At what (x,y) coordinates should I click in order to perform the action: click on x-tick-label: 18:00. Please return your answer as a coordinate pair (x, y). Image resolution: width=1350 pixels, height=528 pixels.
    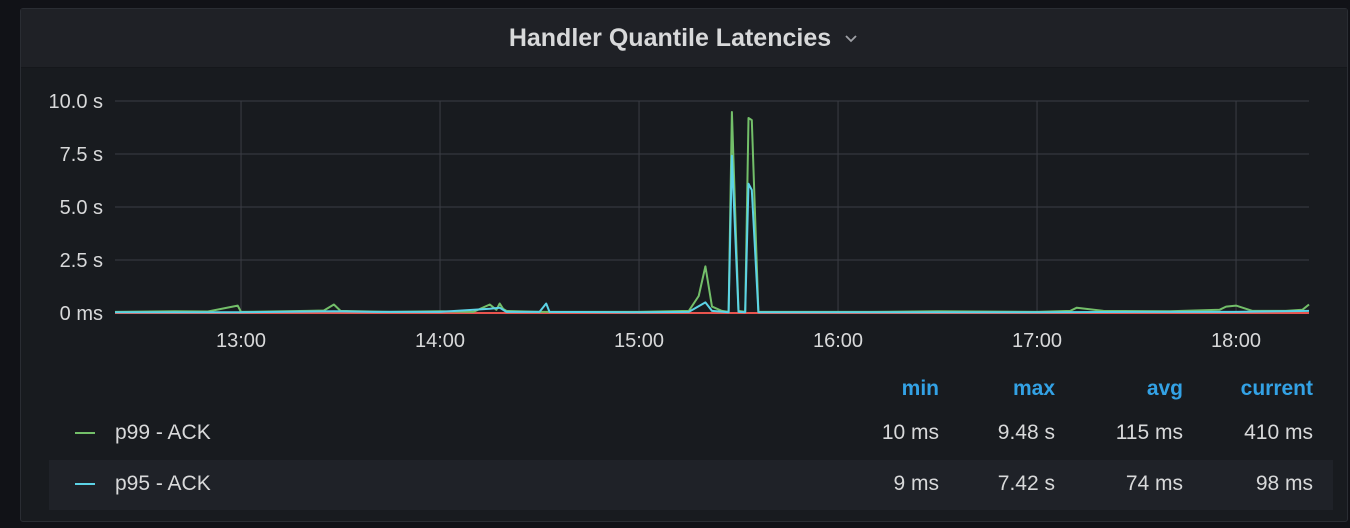
    Looking at the image, I should click on (1236, 341).